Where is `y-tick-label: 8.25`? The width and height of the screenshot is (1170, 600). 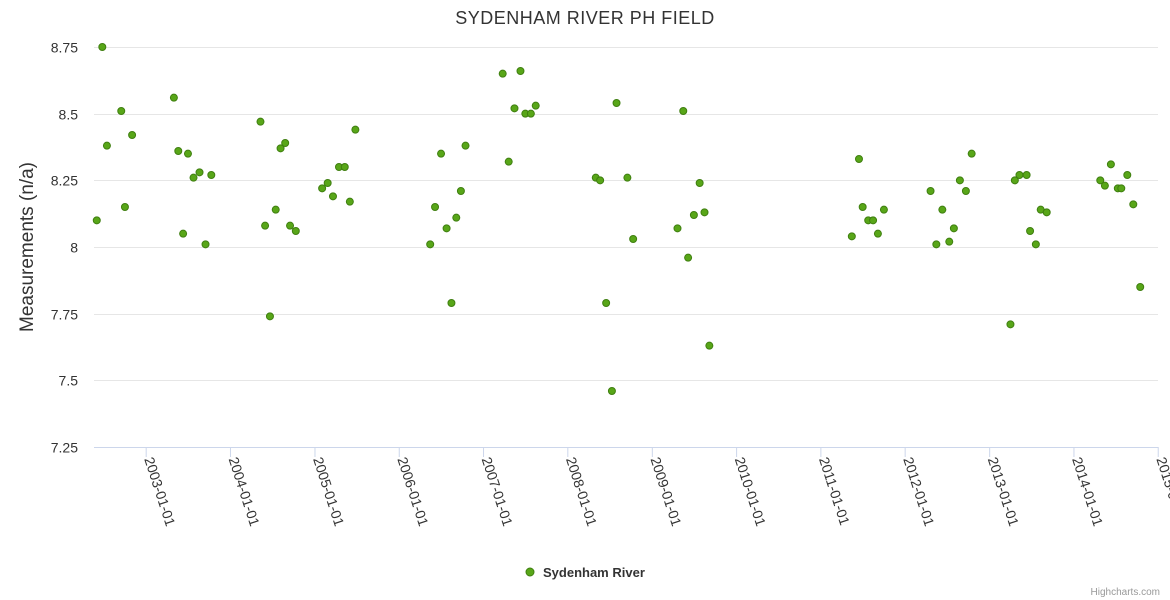 y-tick-label: 8.25 is located at coordinates (64, 181).